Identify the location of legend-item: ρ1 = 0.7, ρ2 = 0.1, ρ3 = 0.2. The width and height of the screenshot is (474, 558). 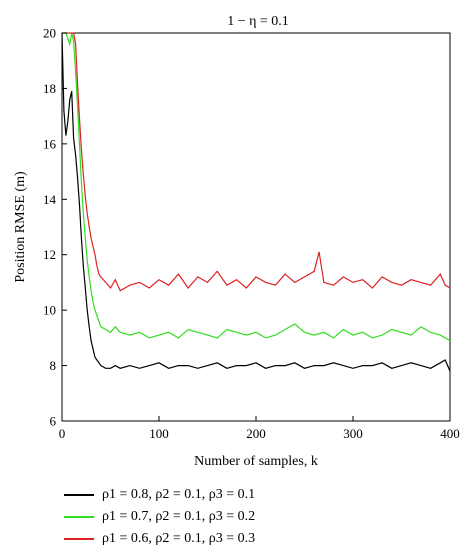
(159, 517).